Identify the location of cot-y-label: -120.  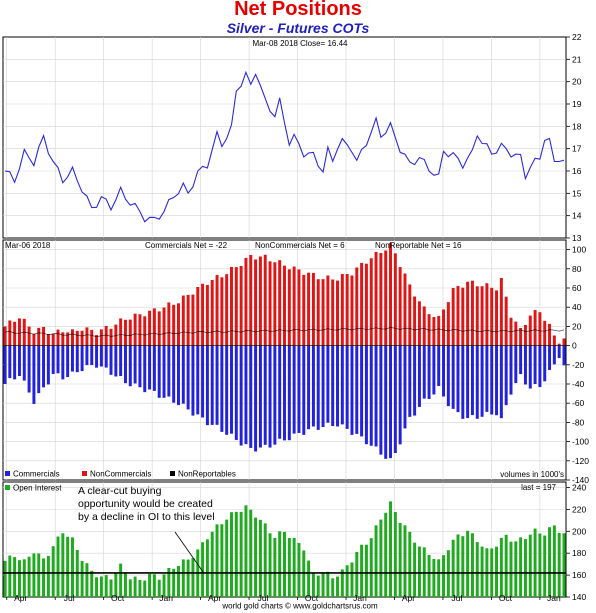
(580, 461).